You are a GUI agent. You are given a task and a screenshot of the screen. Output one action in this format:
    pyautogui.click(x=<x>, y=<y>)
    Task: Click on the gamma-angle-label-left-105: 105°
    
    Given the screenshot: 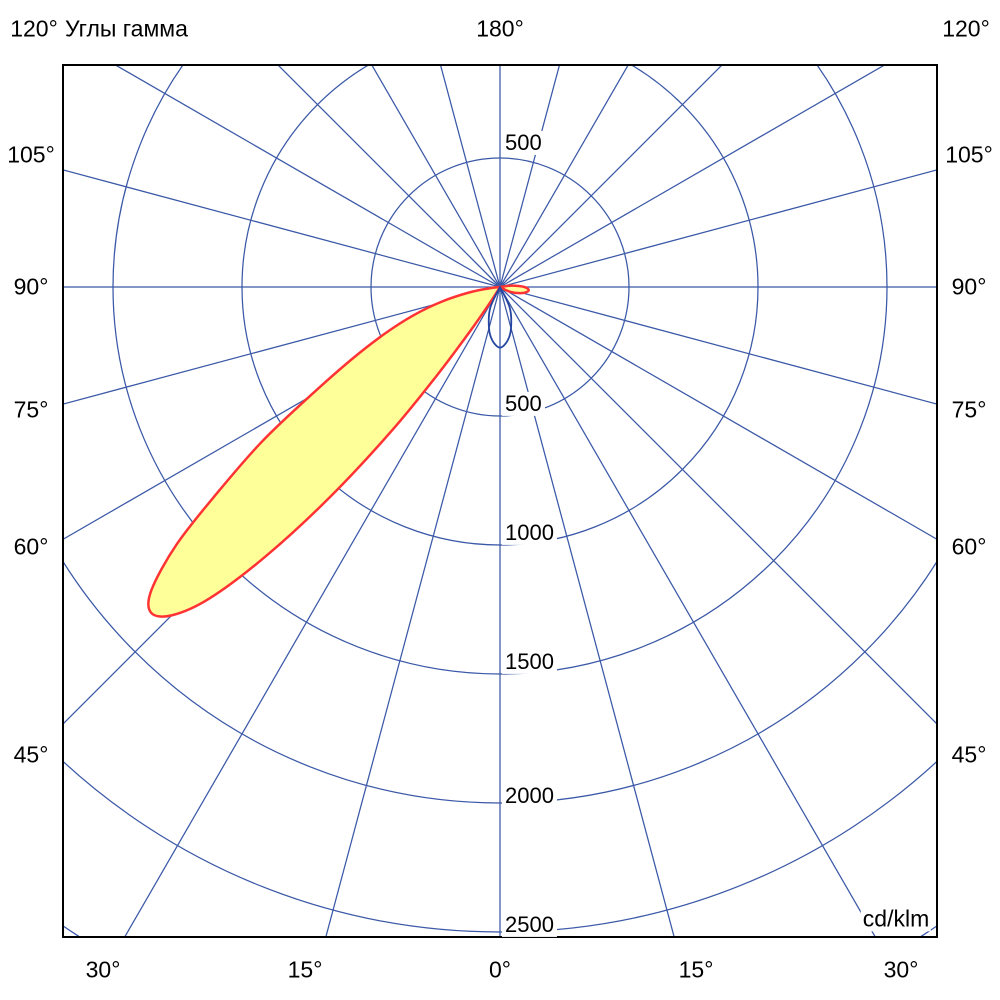 What is the action you would take?
    pyautogui.click(x=31, y=154)
    